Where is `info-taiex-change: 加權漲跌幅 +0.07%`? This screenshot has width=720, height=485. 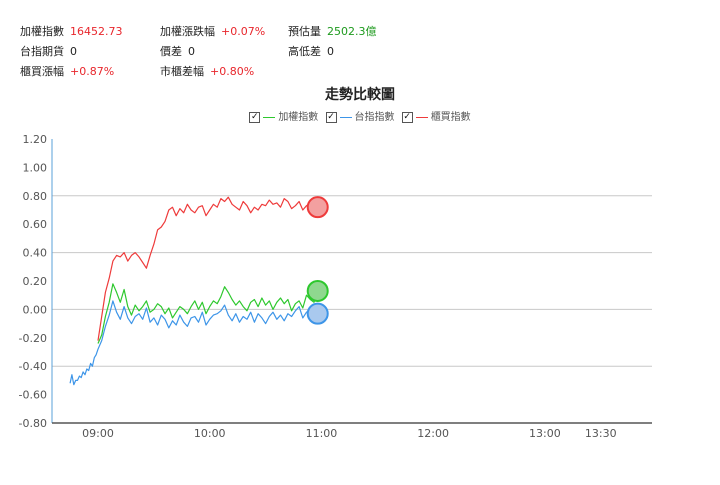 info-taiex-change: 加權漲跌幅 +0.07% is located at coordinates (212, 32).